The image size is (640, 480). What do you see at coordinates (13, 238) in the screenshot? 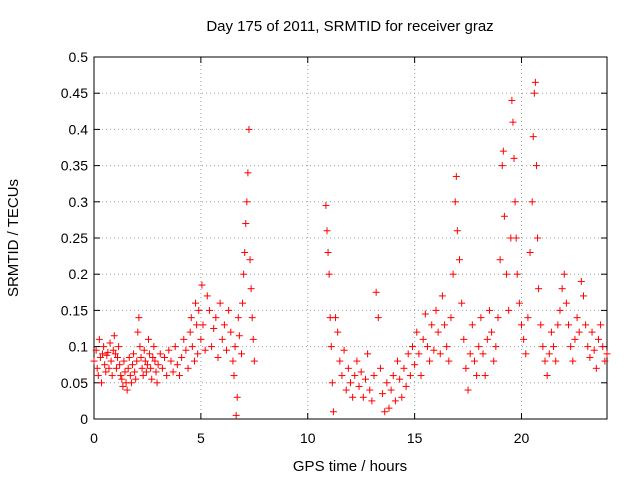
I see `y-axis-label: SRMTID / TECUs` at bounding box center [13, 238].